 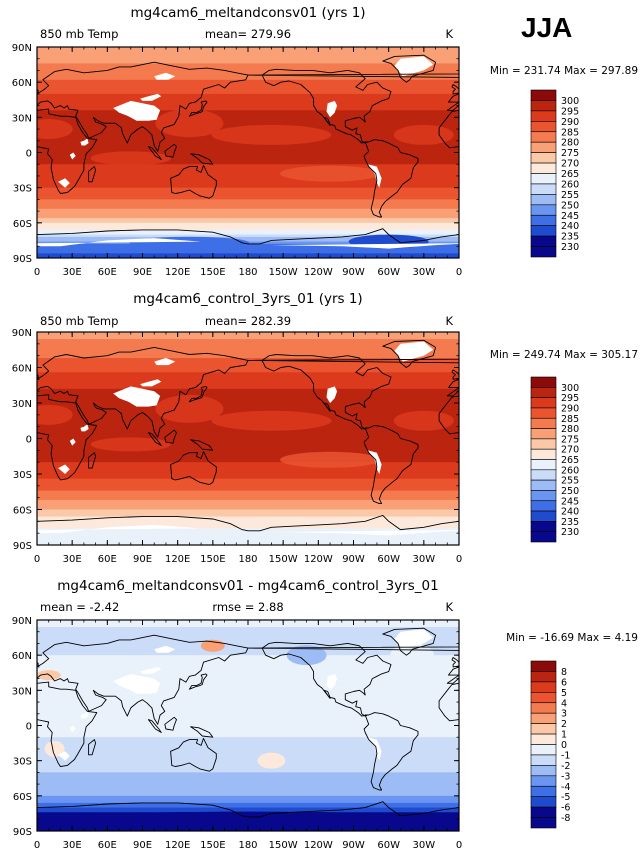 I want to click on colorbar-label: 3, so click(x=564, y=714).